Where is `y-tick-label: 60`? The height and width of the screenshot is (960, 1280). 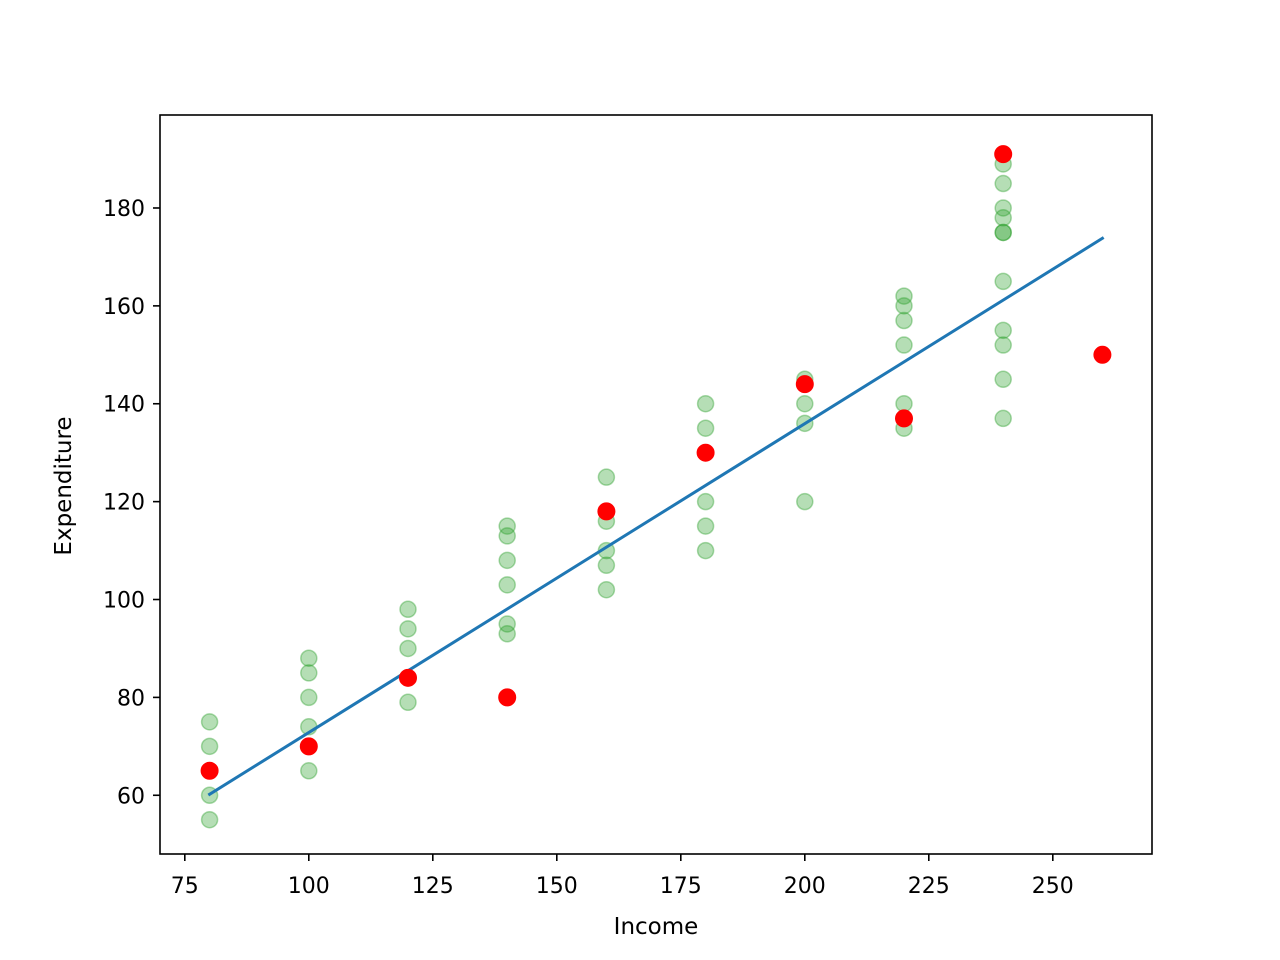 y-tick-label: 60 is located at coordinates (131, 796).